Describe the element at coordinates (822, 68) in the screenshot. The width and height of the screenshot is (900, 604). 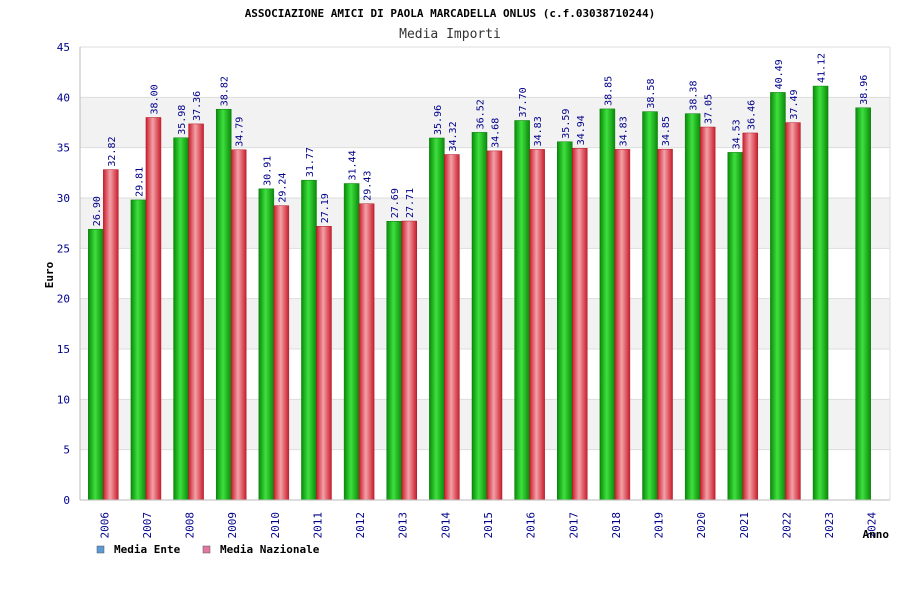
I see `data-label-media-ente: 41.12` at that location.